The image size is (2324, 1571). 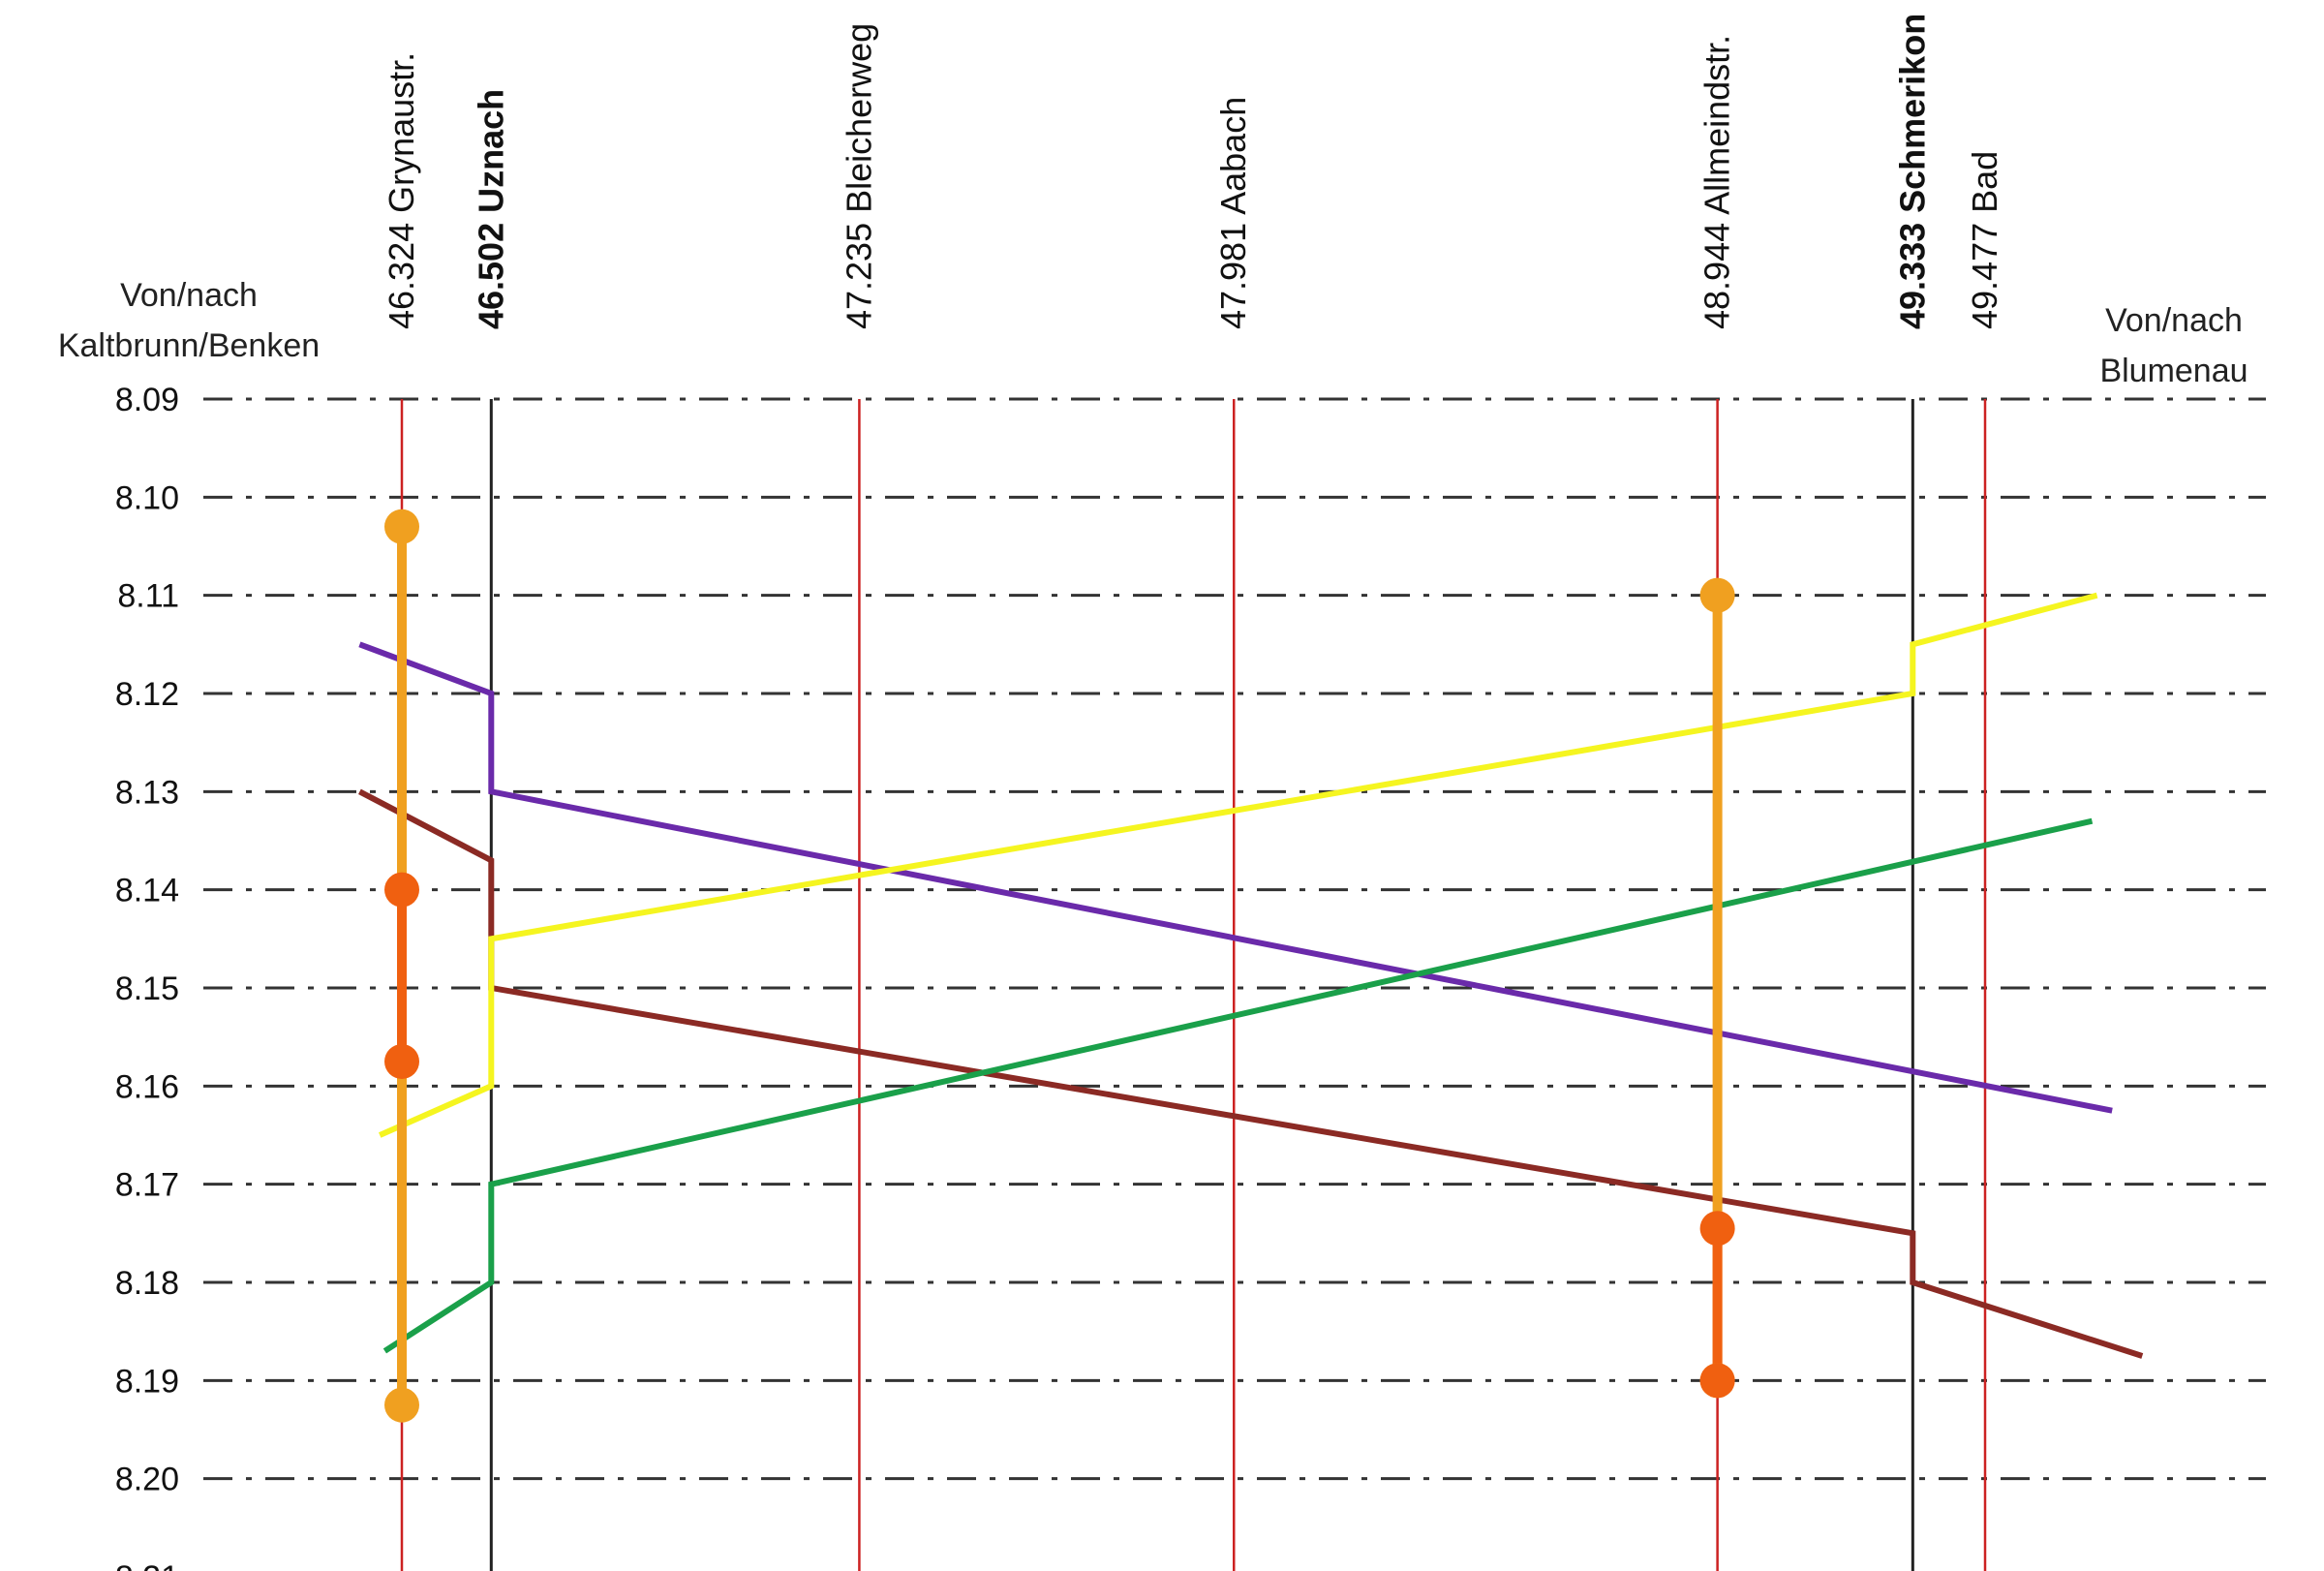 I want to click on time-tick-label: 8.13, so click(x=147, y=793).